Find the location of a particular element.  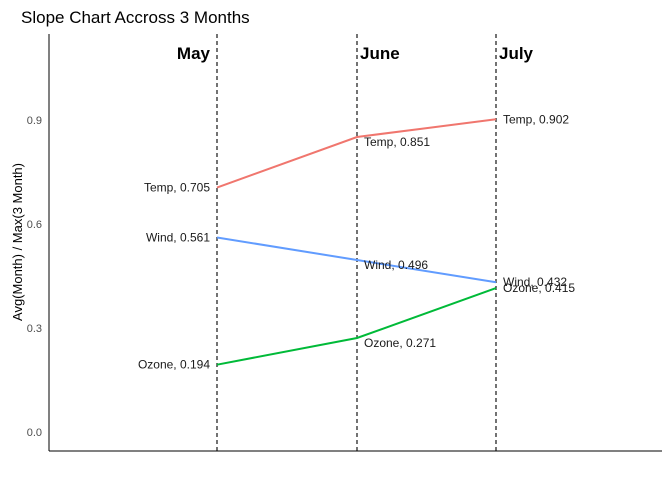

data-label: Wind, 0.432 is located at coordinates (535, 282).